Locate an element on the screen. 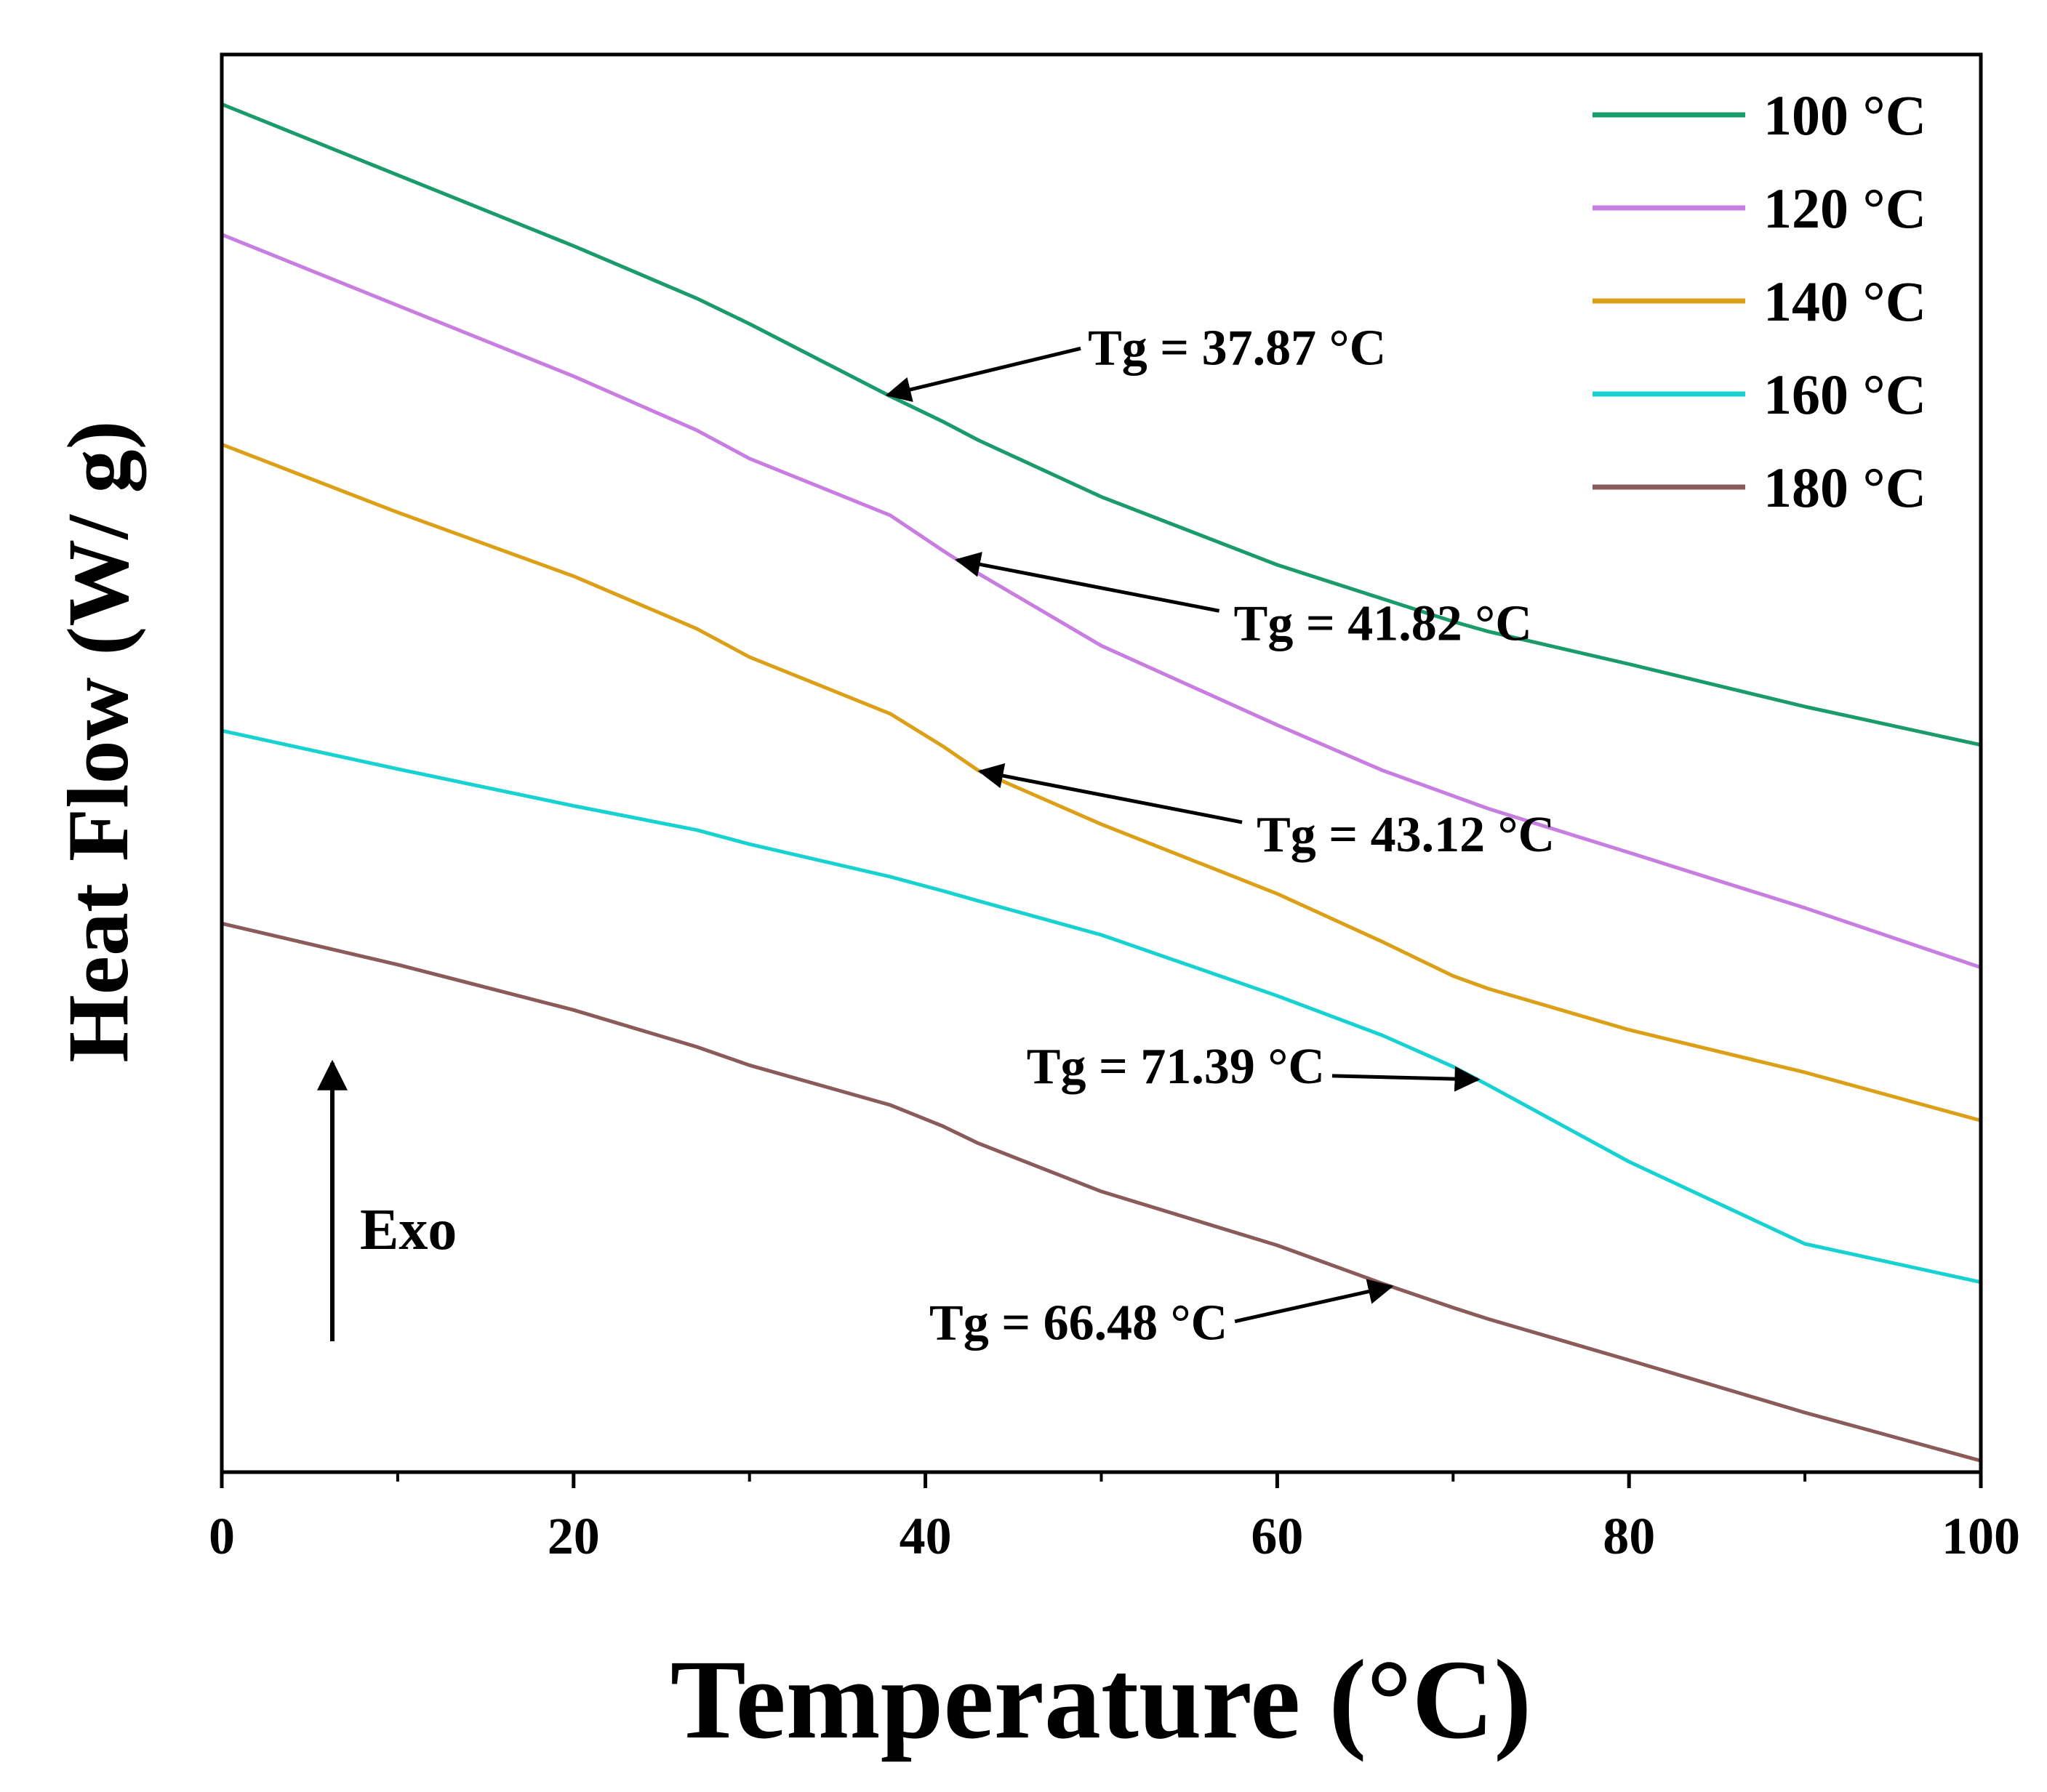 The height and width of the screenshot is (1792, 2047). legend: 100 °C 120 °C 140 °C 160 °C 180 °C is located at coordinates (1759, 301).